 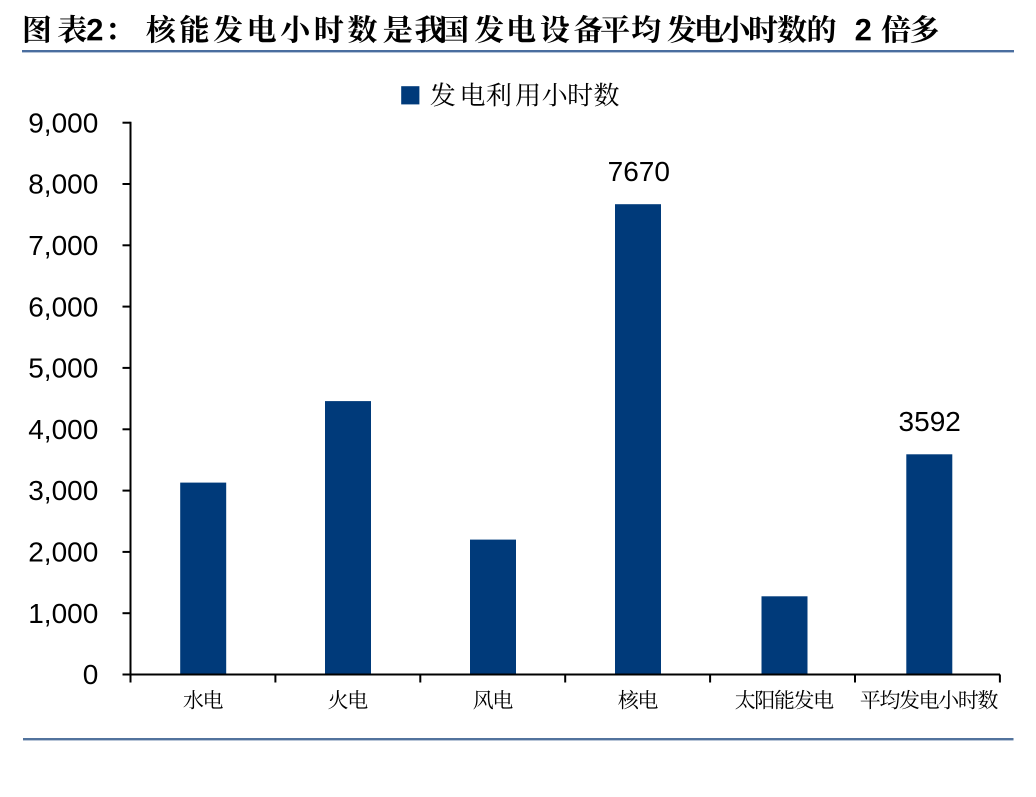 What do you see at coordinates (91, 674) in the screenshot?
I see `svg-text: 0` at bounding box center [91, 674].